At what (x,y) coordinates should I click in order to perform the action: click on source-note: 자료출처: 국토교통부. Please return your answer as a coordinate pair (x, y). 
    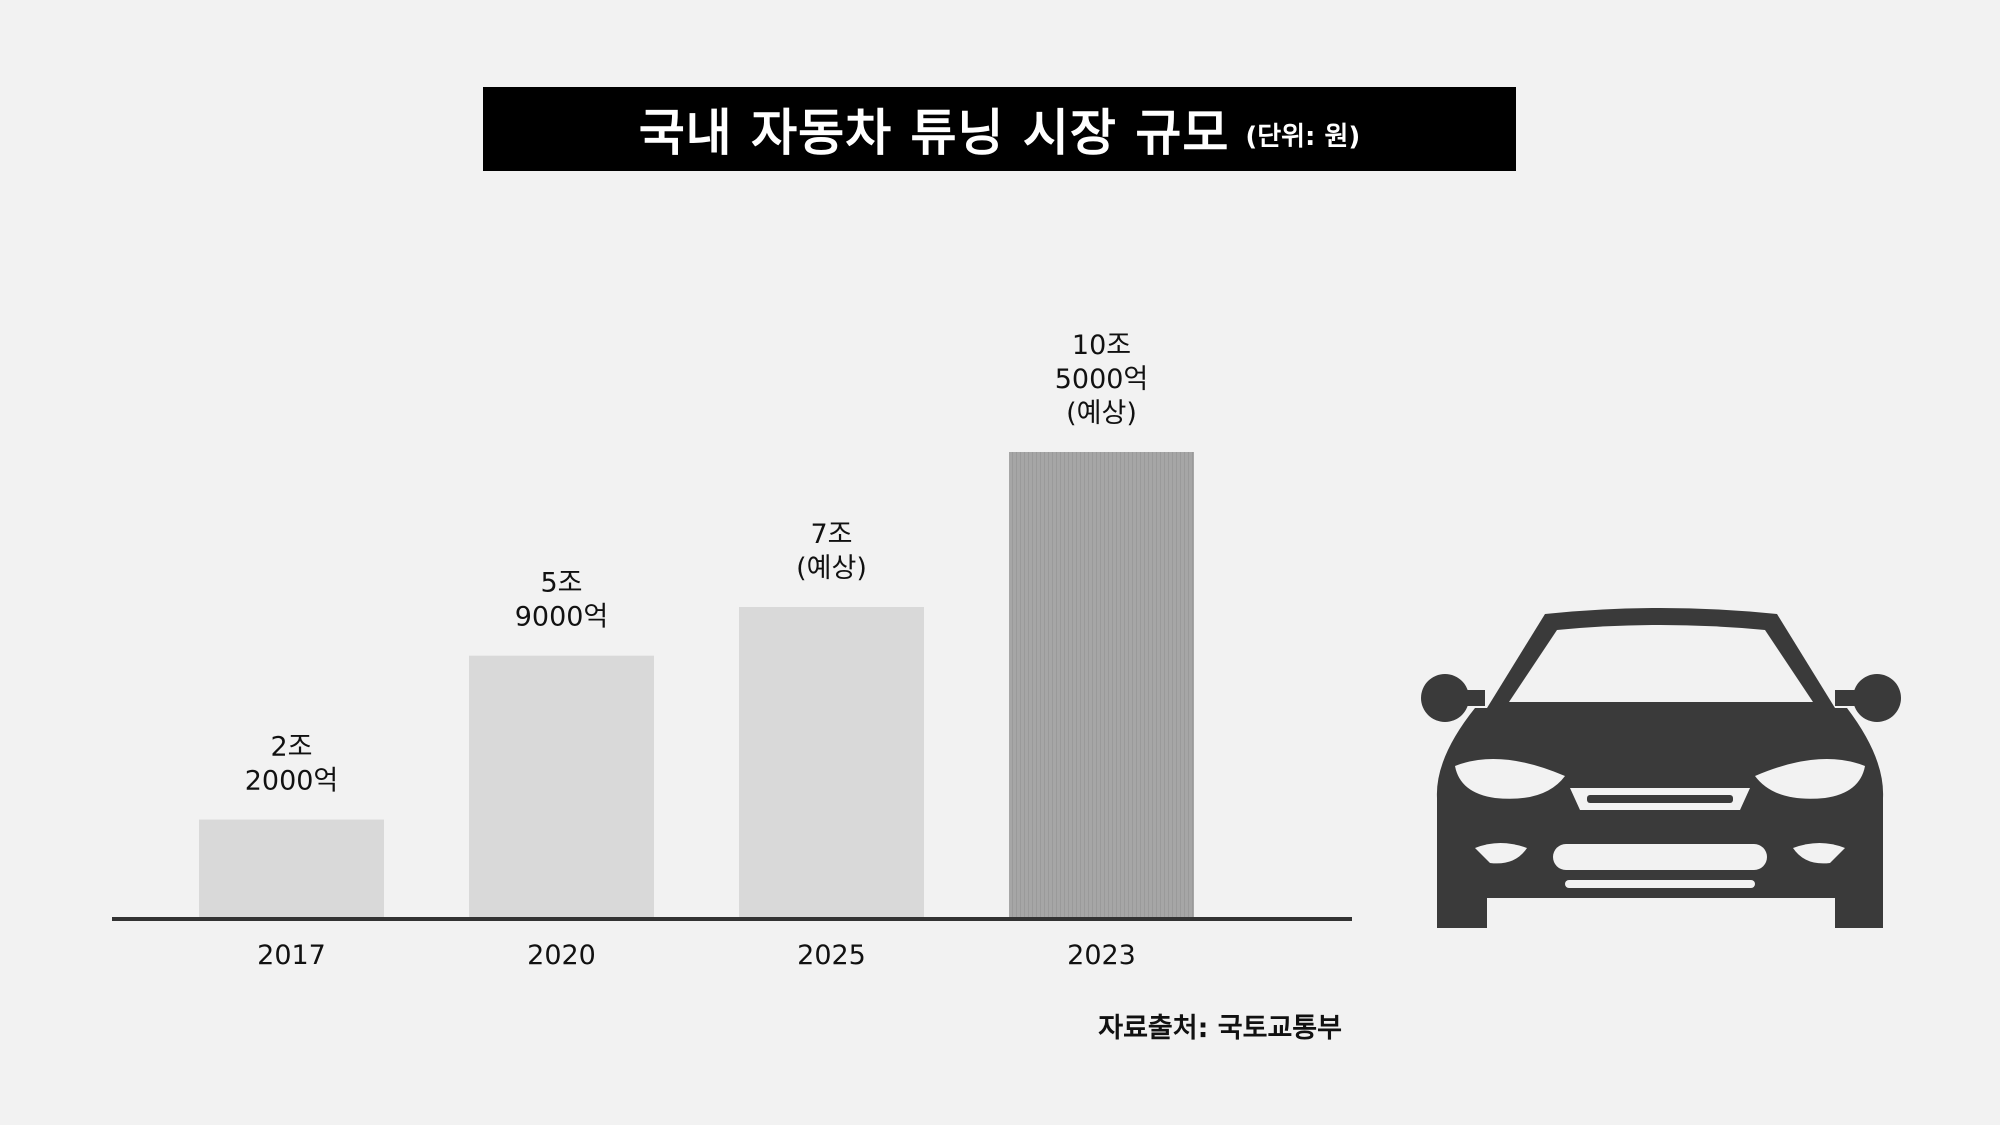
    Looking at the image, I should click on (1220, 1028).